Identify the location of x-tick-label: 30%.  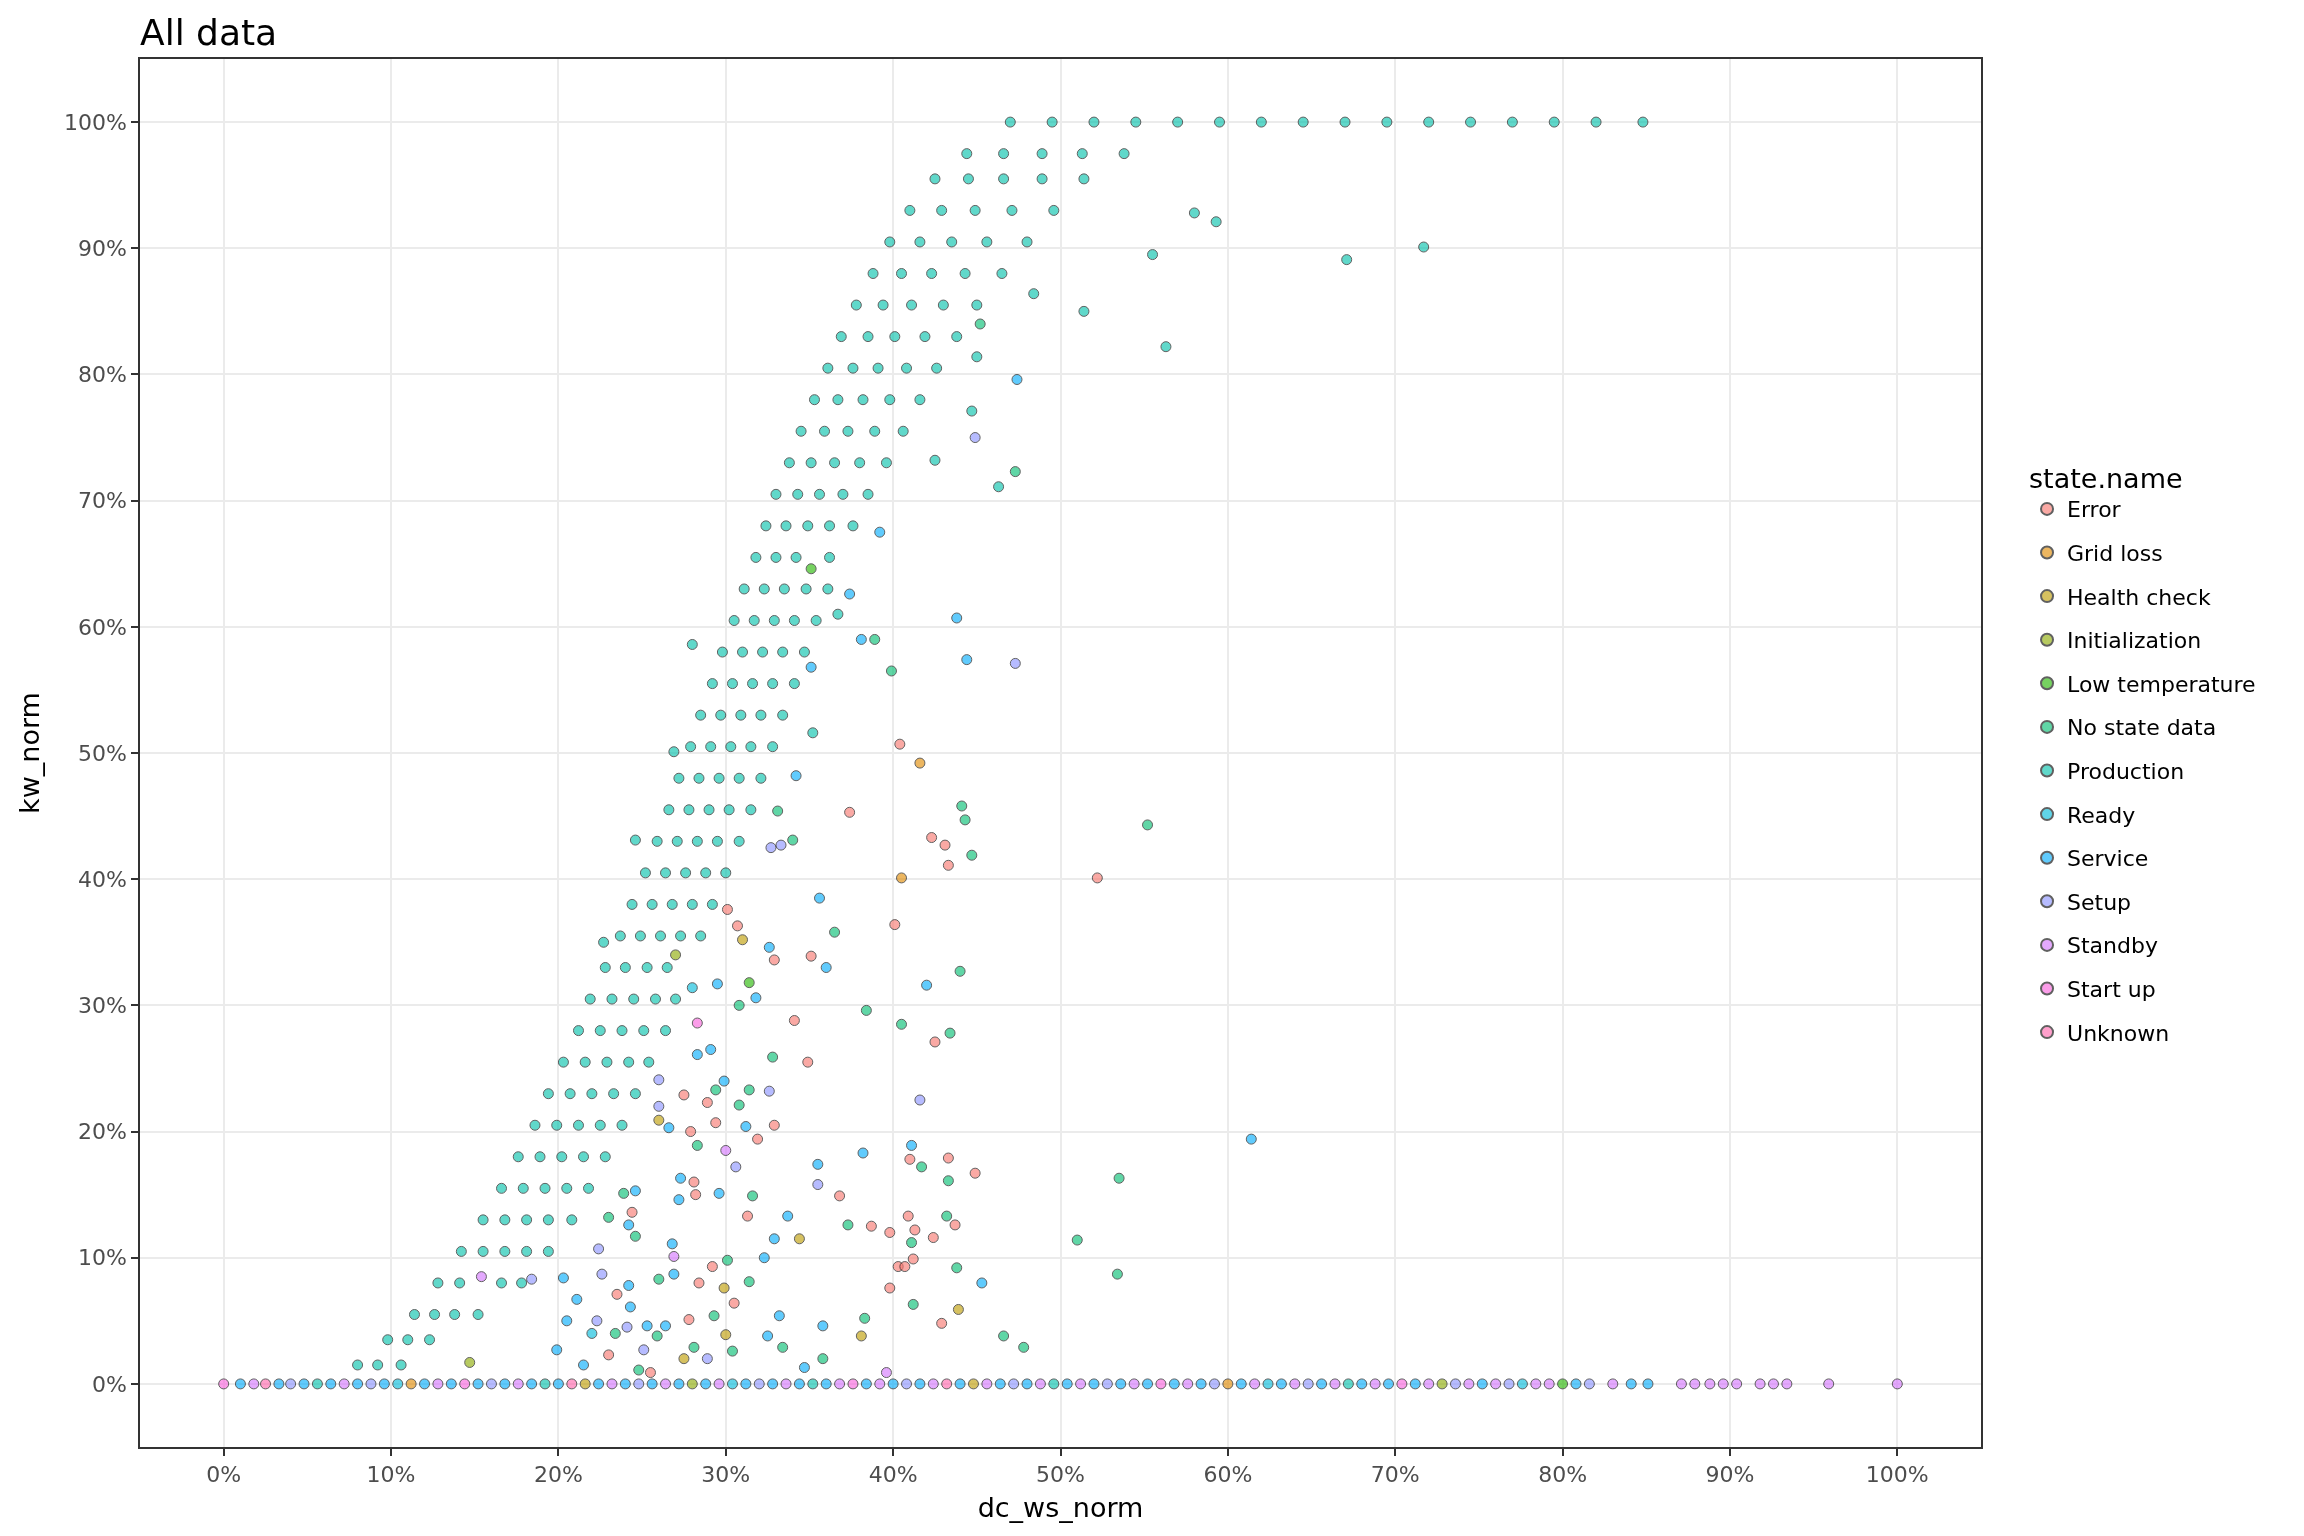
(726, 1475).